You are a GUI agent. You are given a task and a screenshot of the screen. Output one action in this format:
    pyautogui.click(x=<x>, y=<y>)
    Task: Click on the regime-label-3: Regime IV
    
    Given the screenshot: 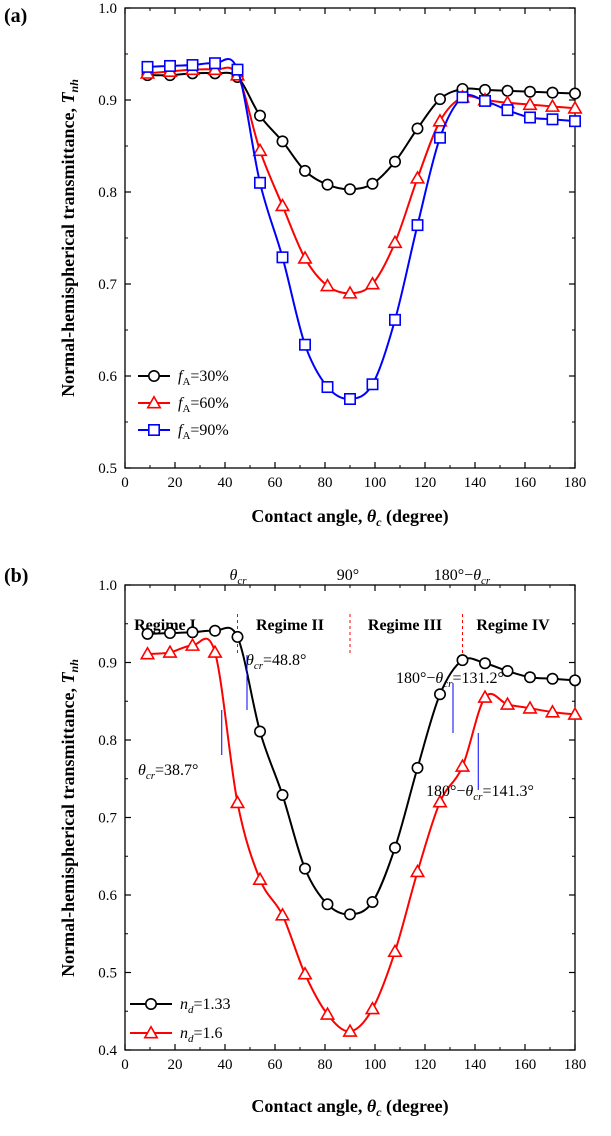 What is the action you would take?
    pyautogui.click(x=513, y=625)
    